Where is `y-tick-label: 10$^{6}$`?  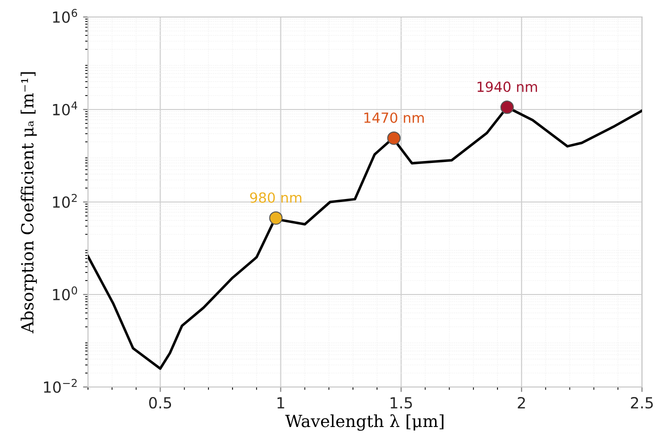
y-tick-label: 10$^{6}$ is located at coordinates (65, 15).